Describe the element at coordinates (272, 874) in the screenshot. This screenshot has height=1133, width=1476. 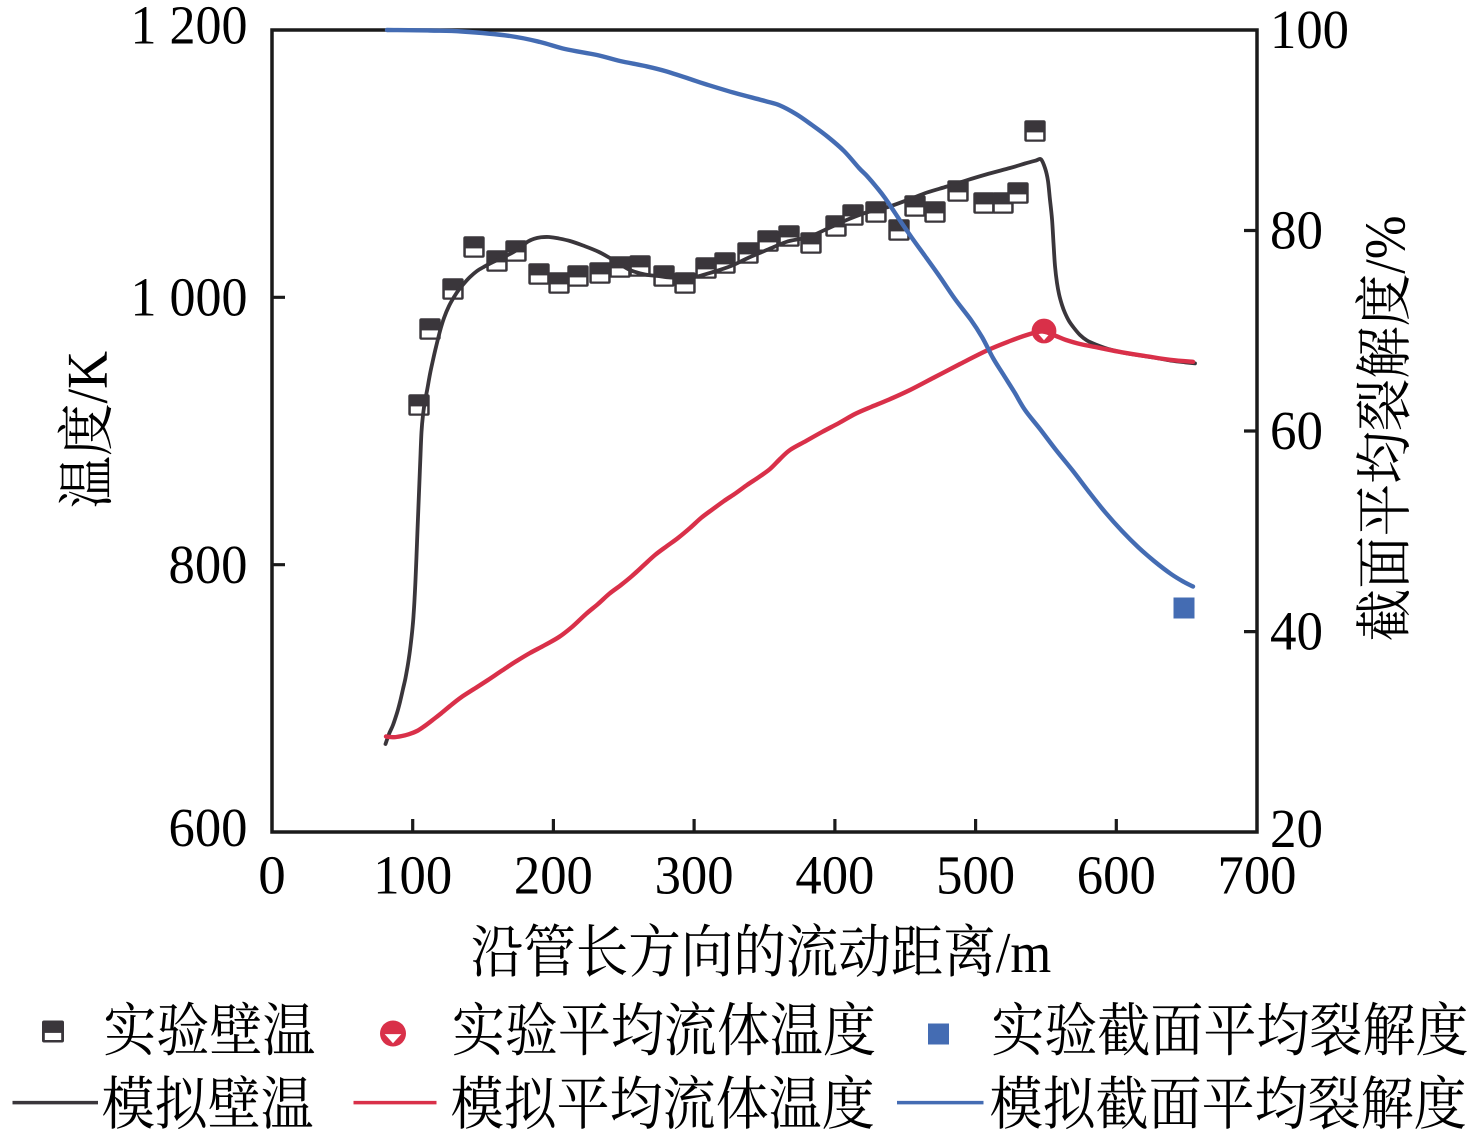
I see `svg-text: 0` at that location.